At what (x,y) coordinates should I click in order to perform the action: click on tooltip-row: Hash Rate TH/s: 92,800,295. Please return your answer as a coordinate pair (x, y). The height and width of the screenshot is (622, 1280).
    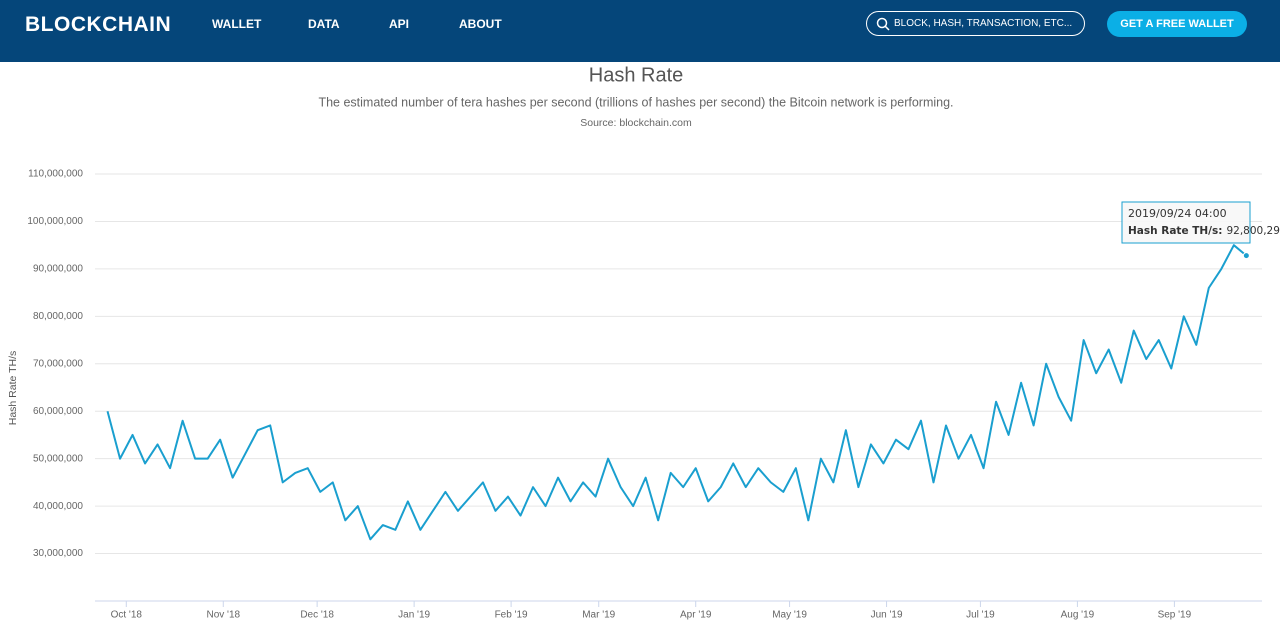
    Looking at the image, I should click on (1204, 231).